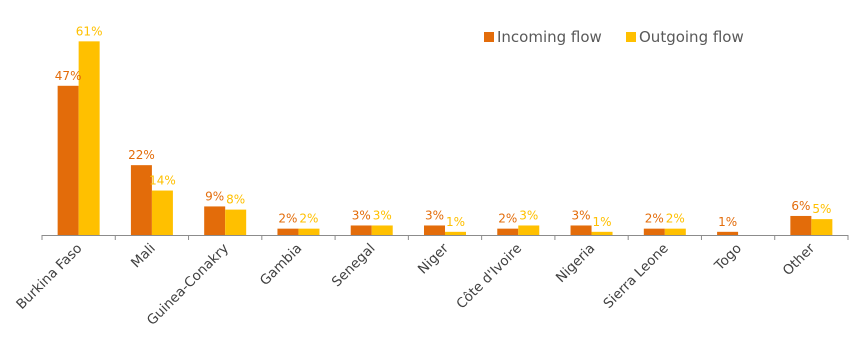  I want to click on legend-label-incoming: Incoming flow, so click(549, 37).